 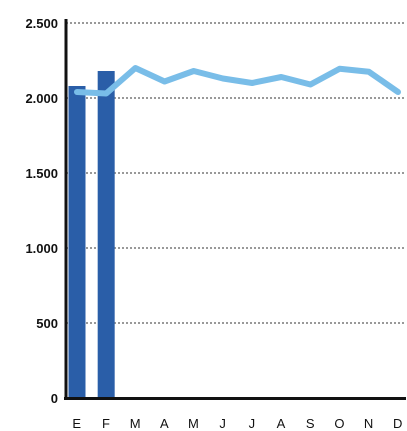 What do you see at coordinates (369, 423) in the screenshot?
I see `x-tick-label: N` at bounding box center [369, 423].